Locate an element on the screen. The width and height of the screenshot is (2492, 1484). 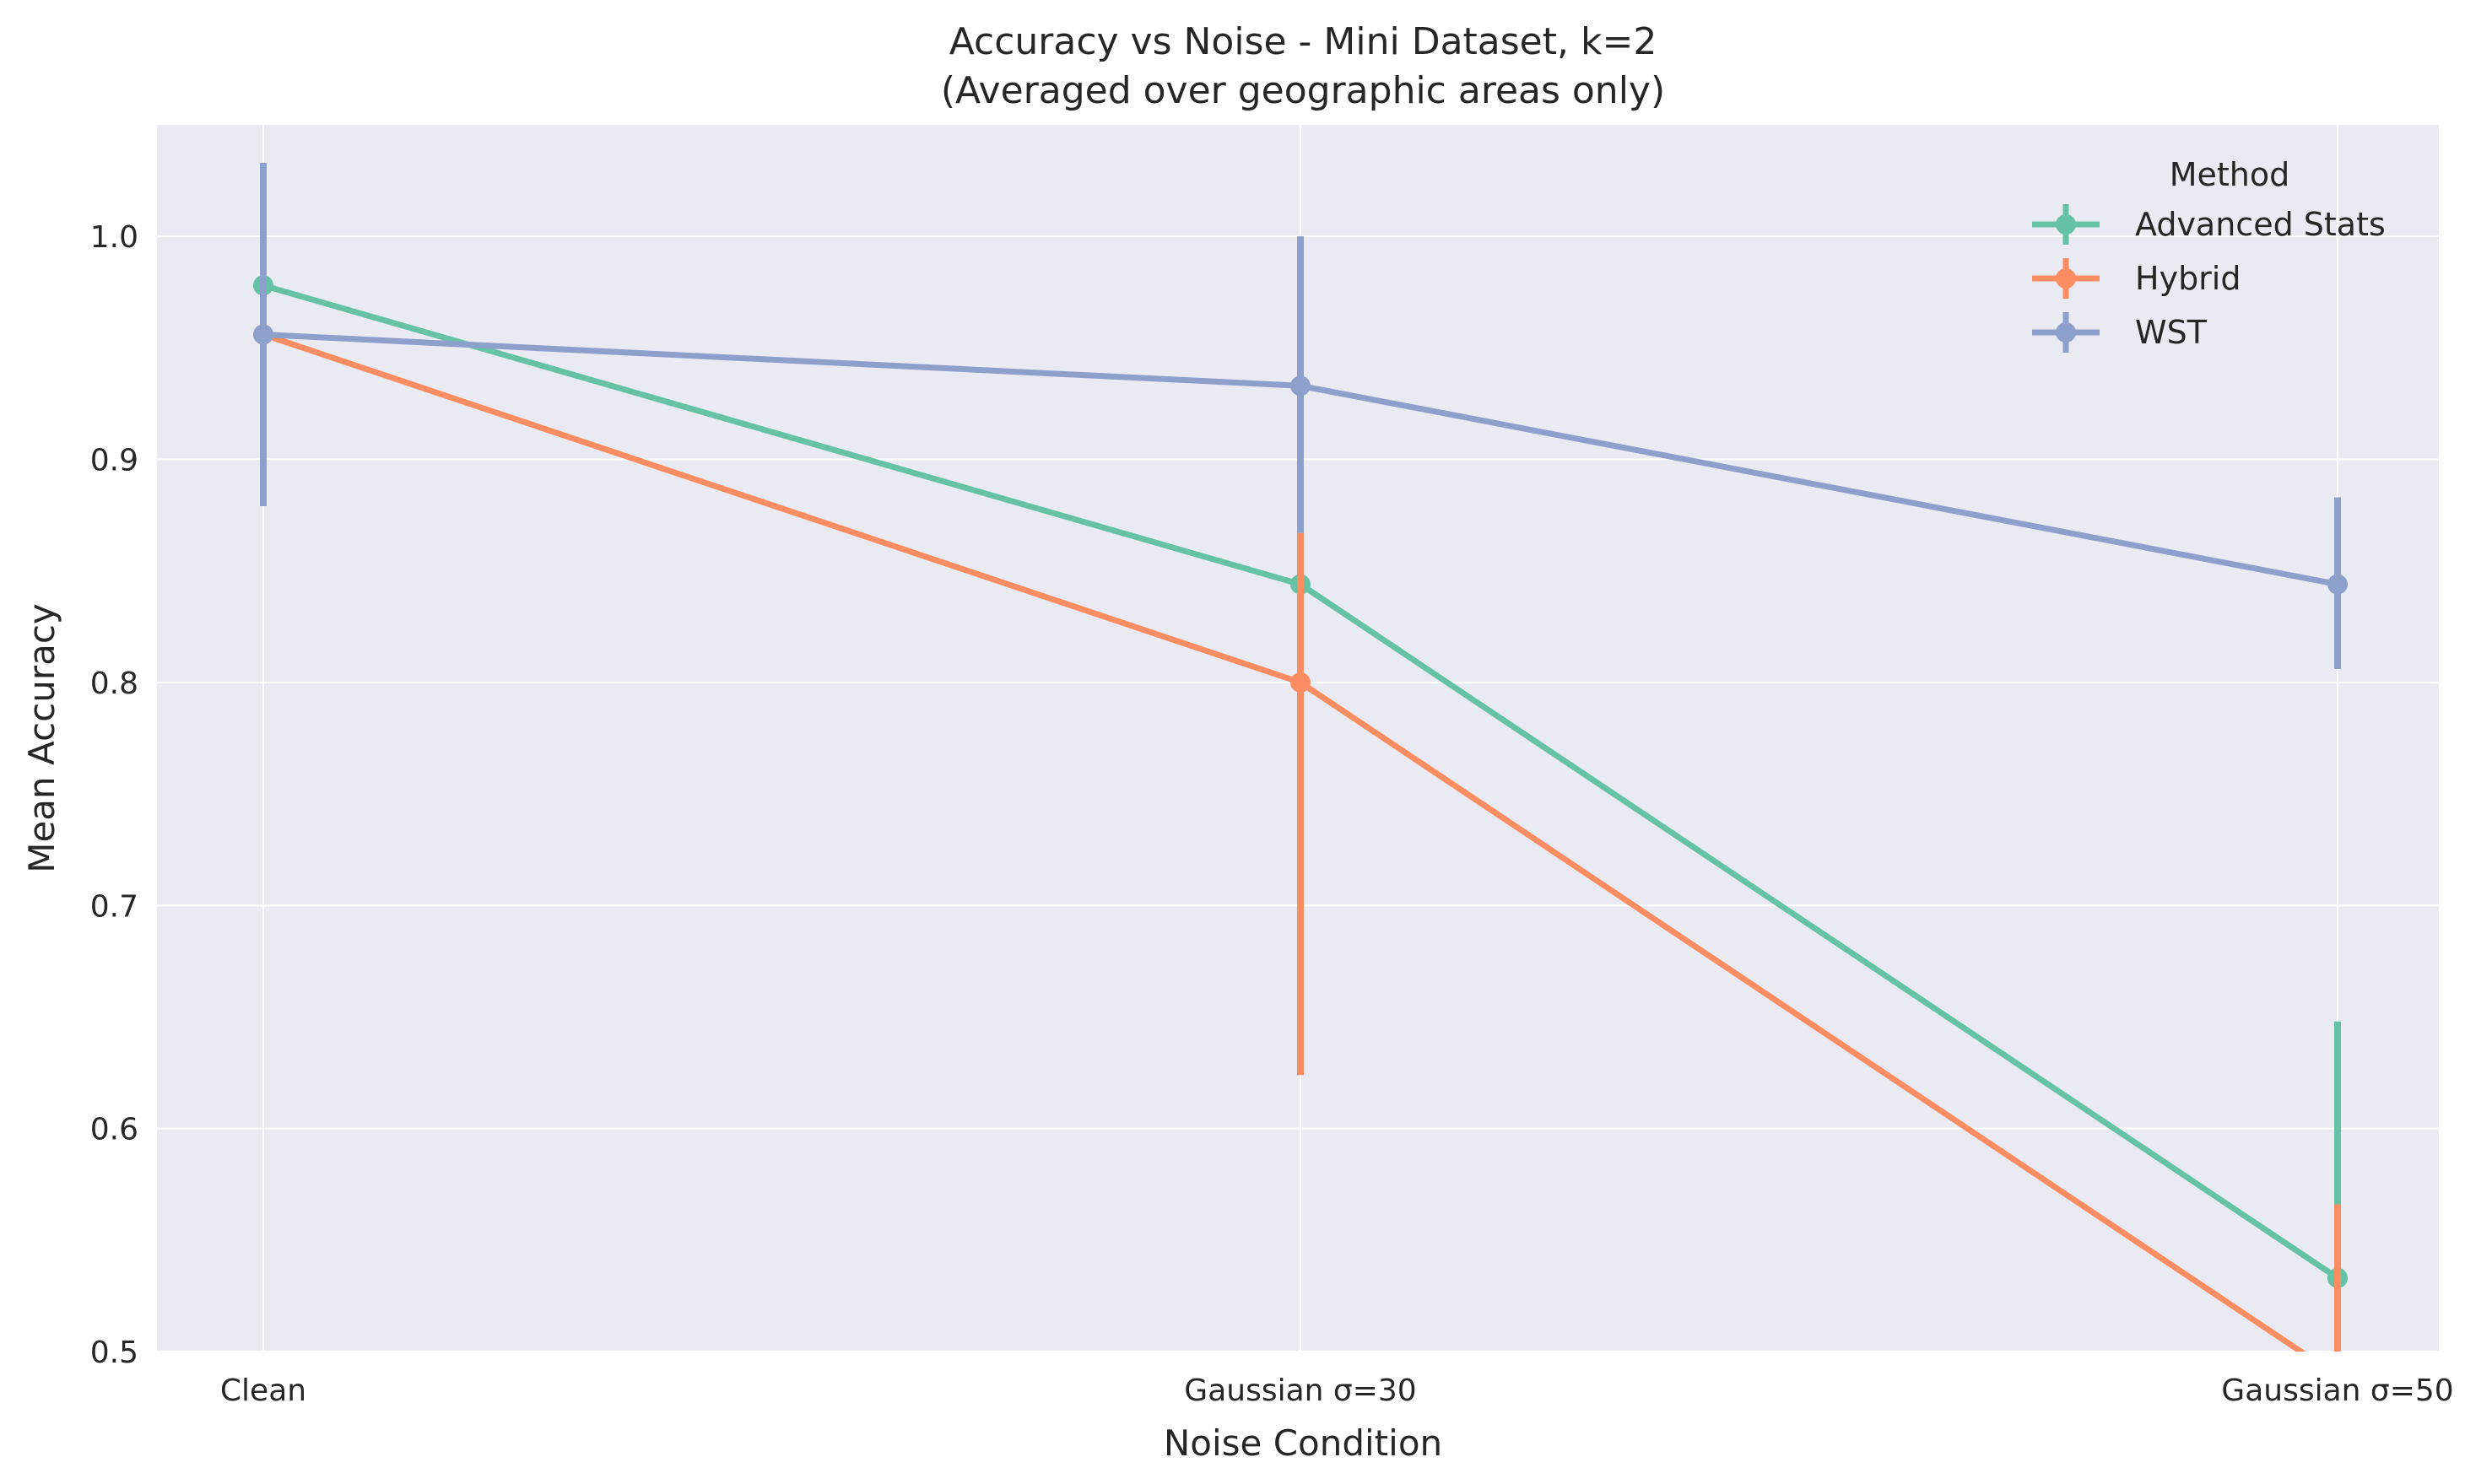
x-axis-label: Noise Condition is located at coordinates (1303, 1443).